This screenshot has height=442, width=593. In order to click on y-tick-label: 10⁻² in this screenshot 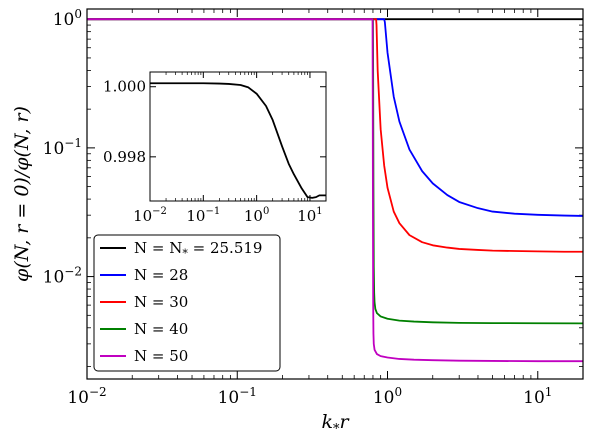, I will do `click(62, 276)`.